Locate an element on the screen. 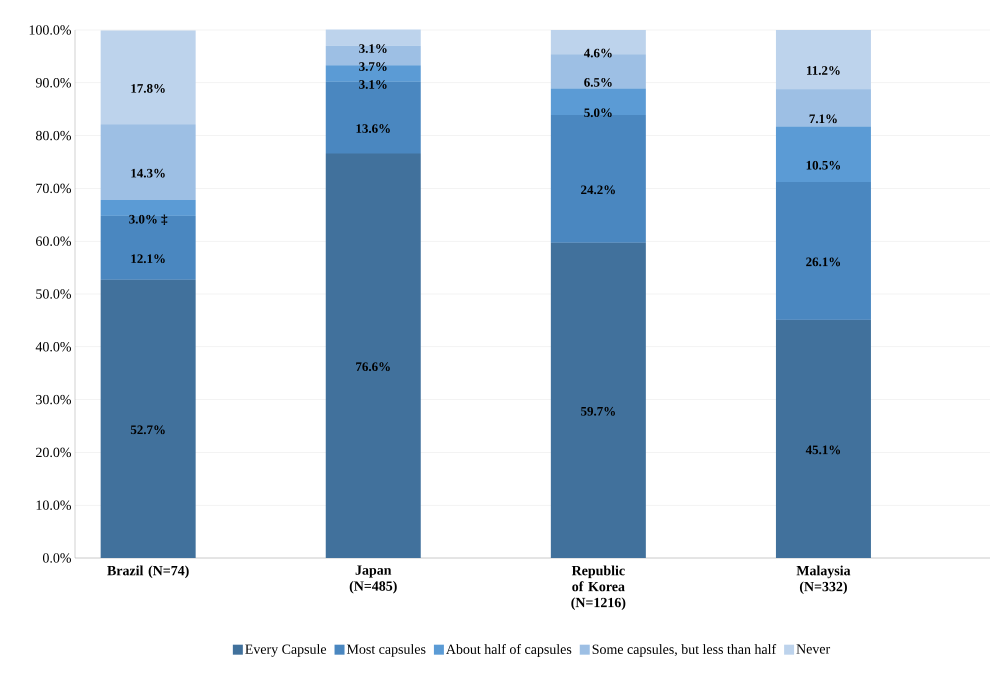 The height and width of the screenshot is (675, 995). y-tick-label: 80.0% is located at coordinates (53, 135).